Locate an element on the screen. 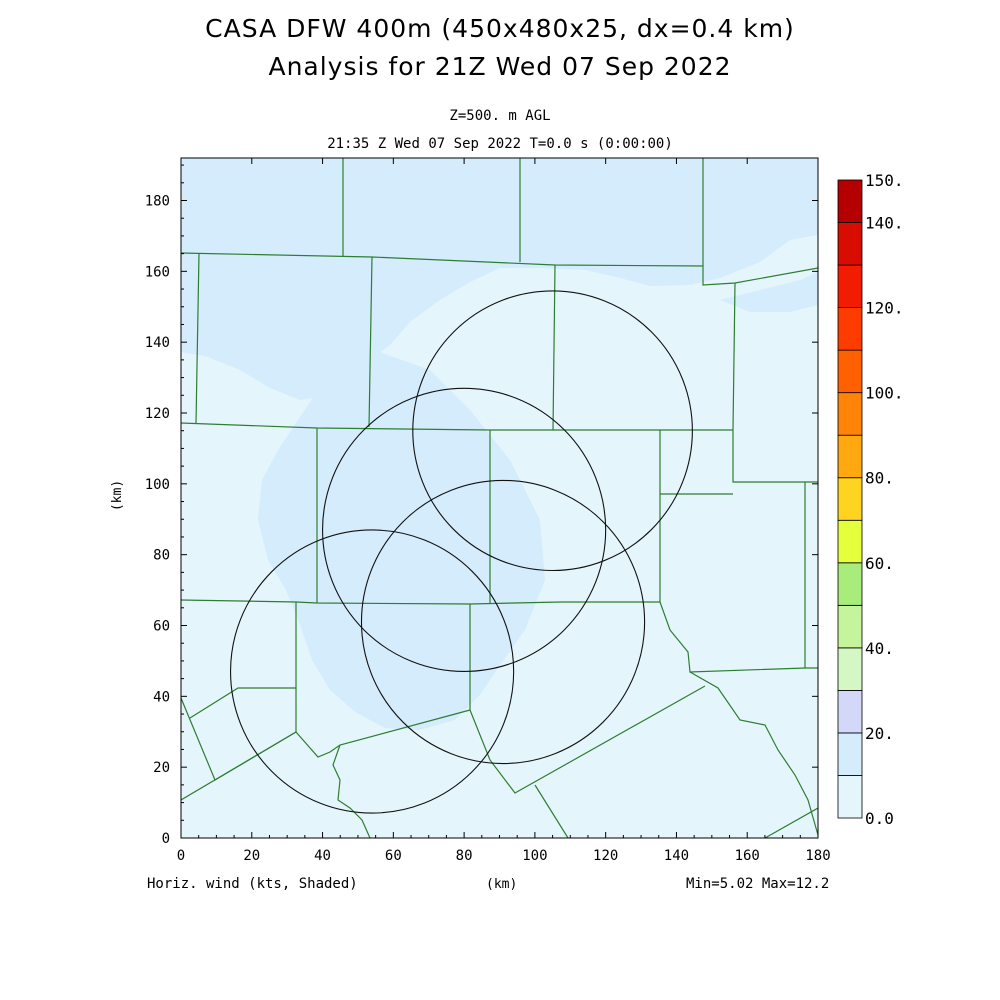 Image resolution: width=1000 pixels, height=1000 pixels. x-tick-label: 160 is located at coordinates (747, 856).